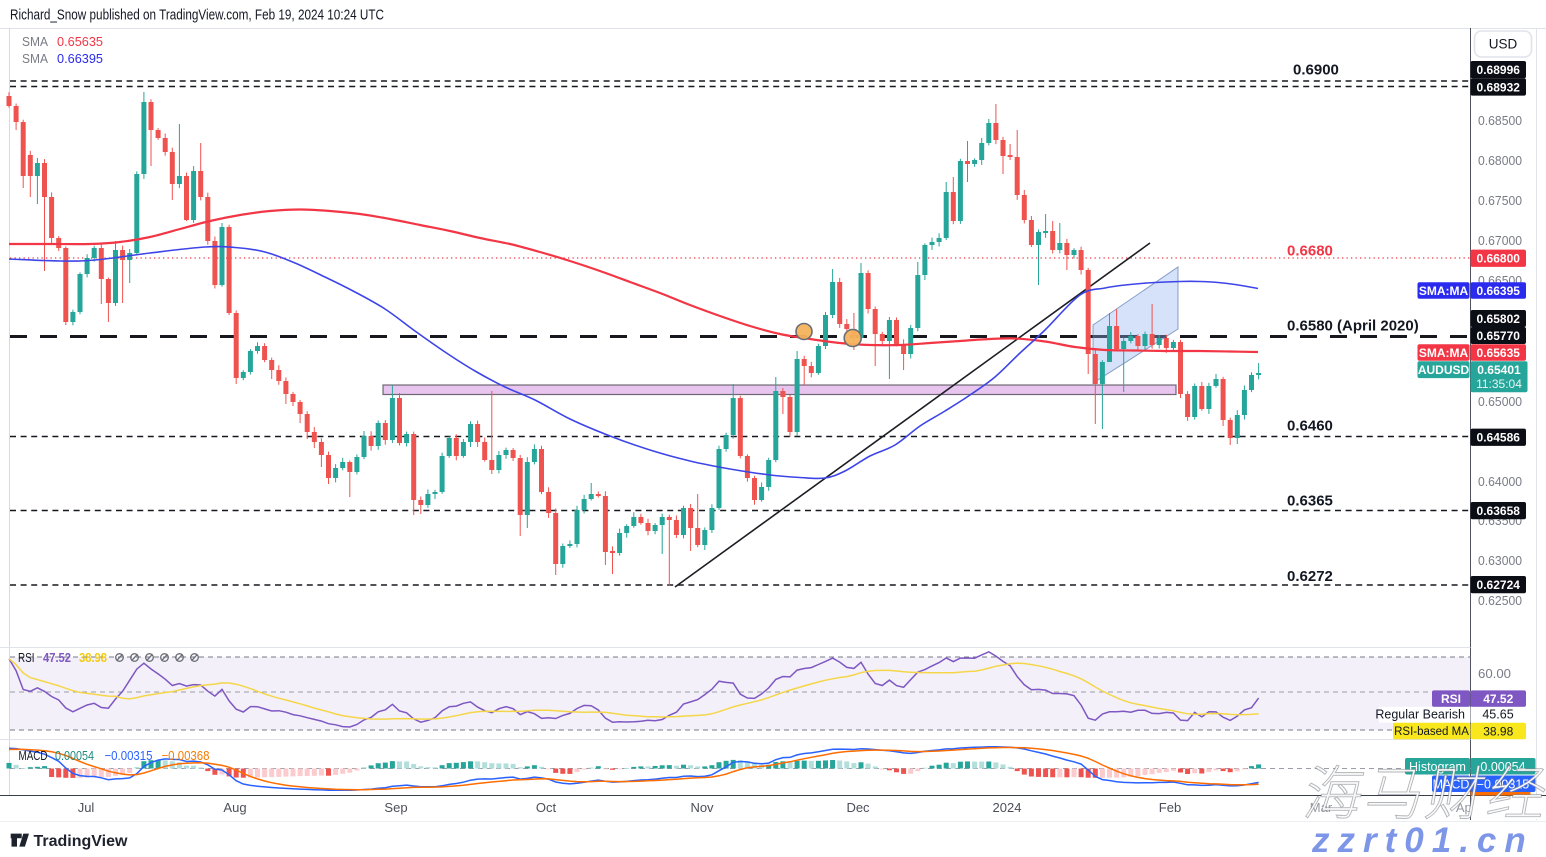 This screenshot has height=857, width=1546. What do you see at coordinates (395, 807) in the screenshot?
I see `svg-text: Sep` at bounding box center [395, 807].